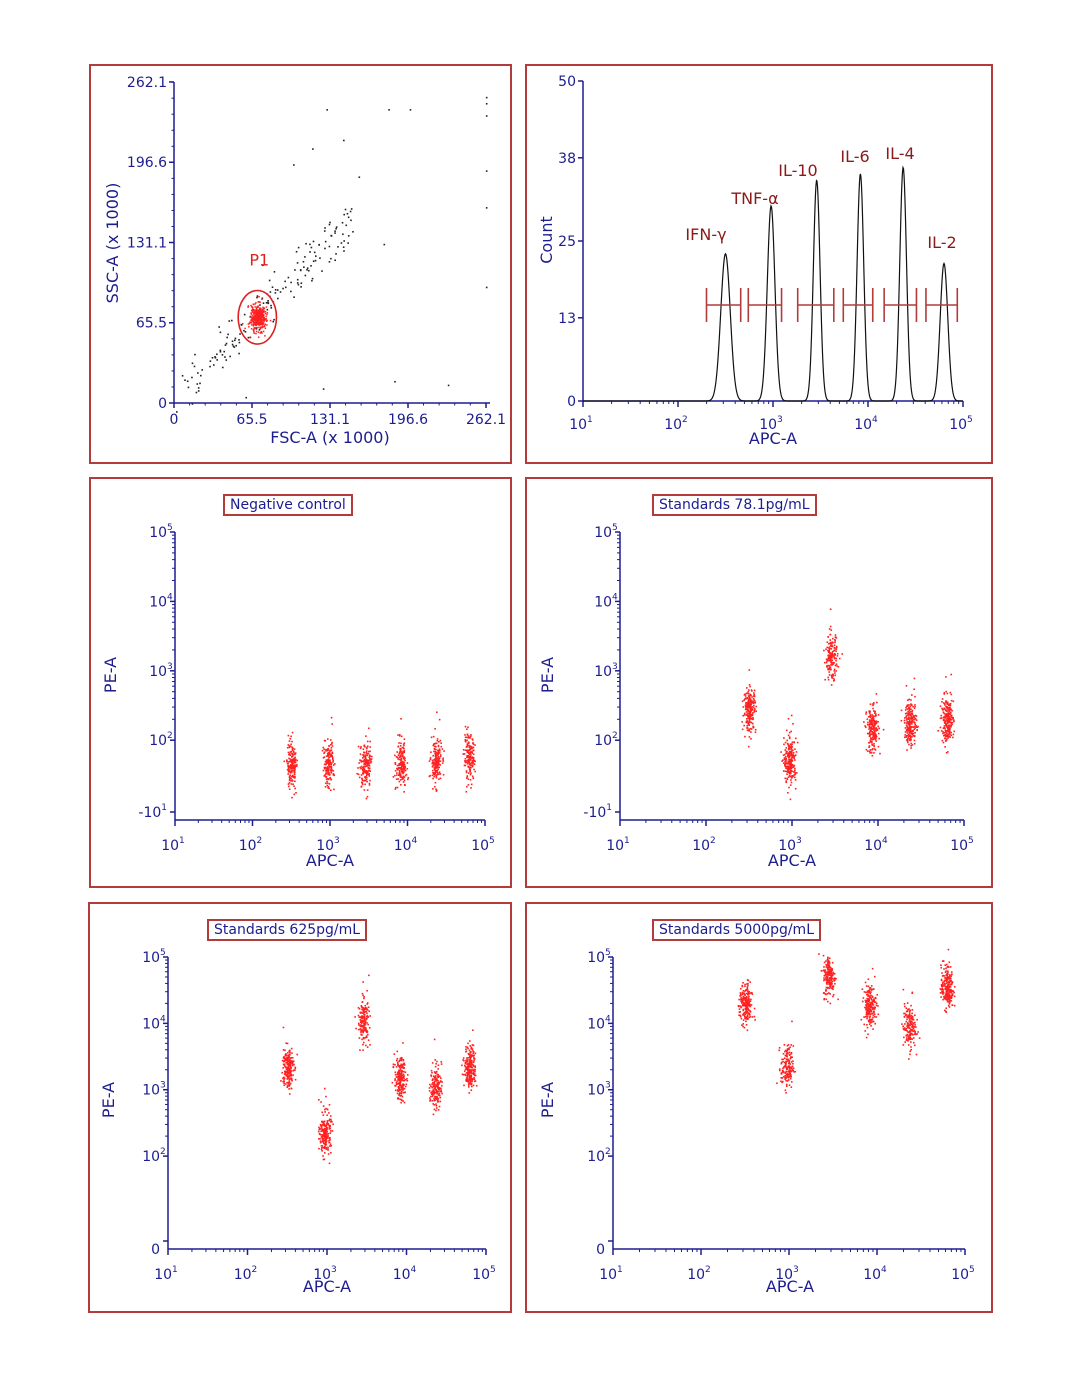  Describe the element at coordinates (331, 717) in the screenshot. I see `p3-event-outlier` at that location.